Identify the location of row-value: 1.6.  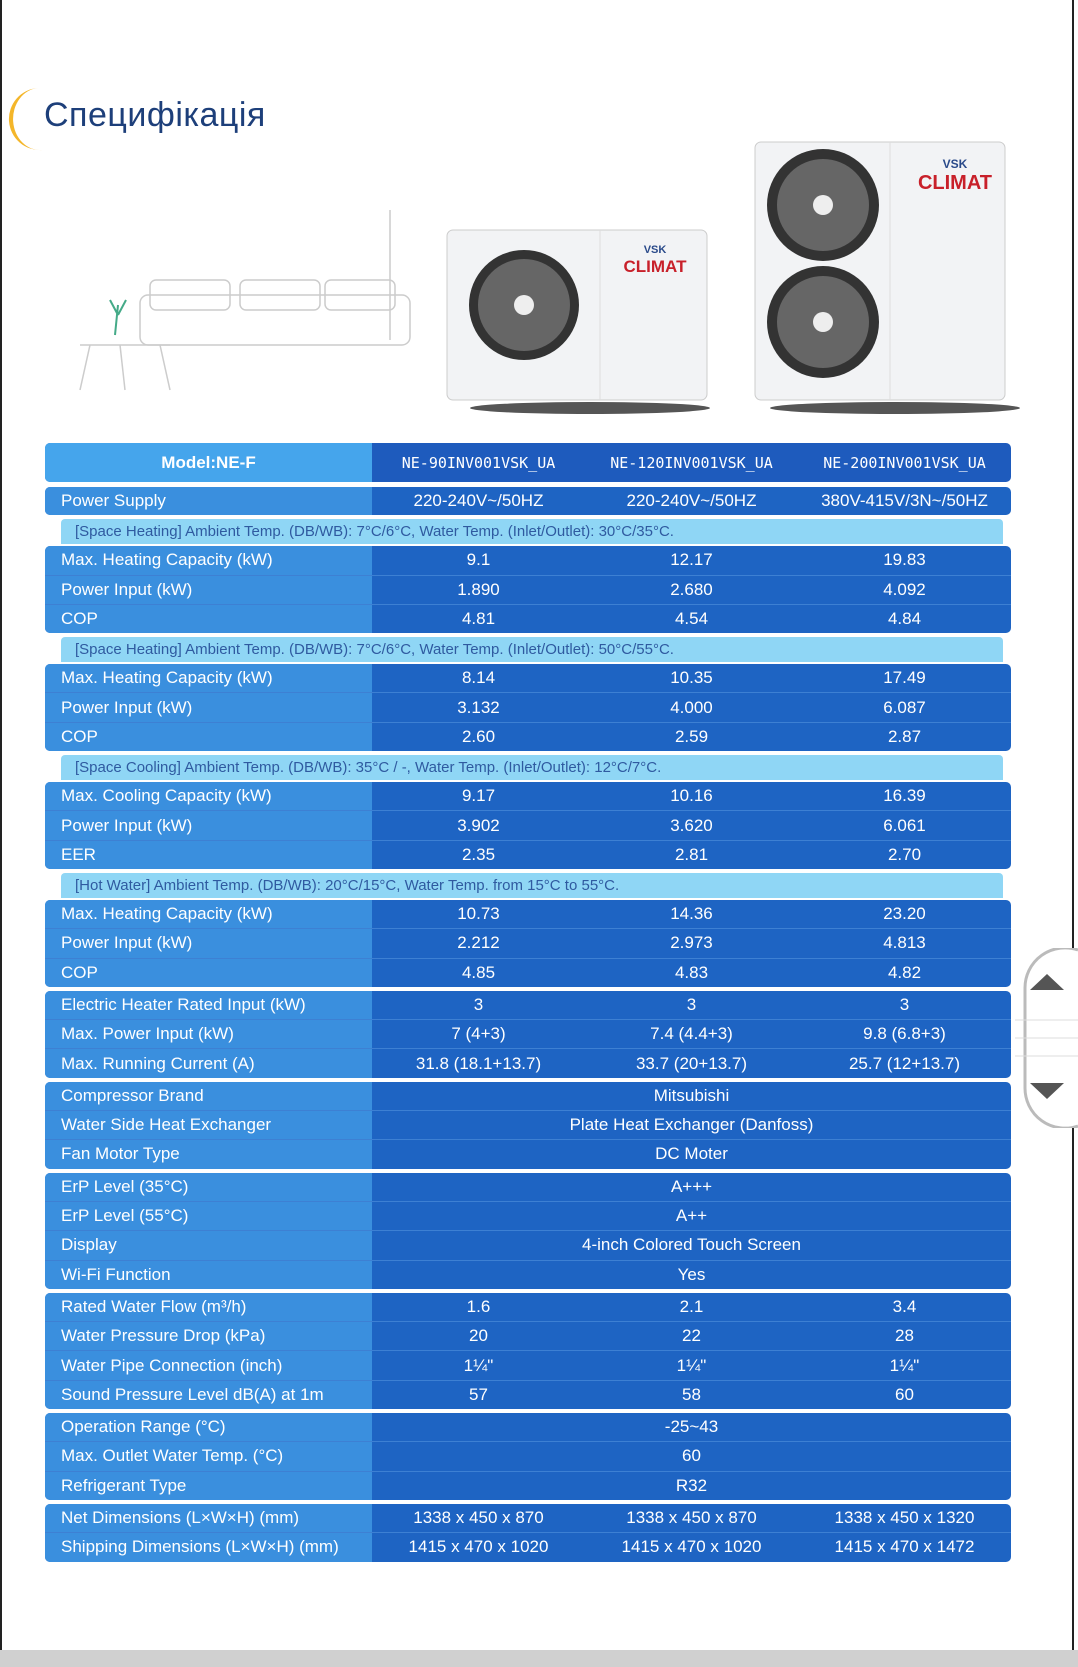
(478, 1306).